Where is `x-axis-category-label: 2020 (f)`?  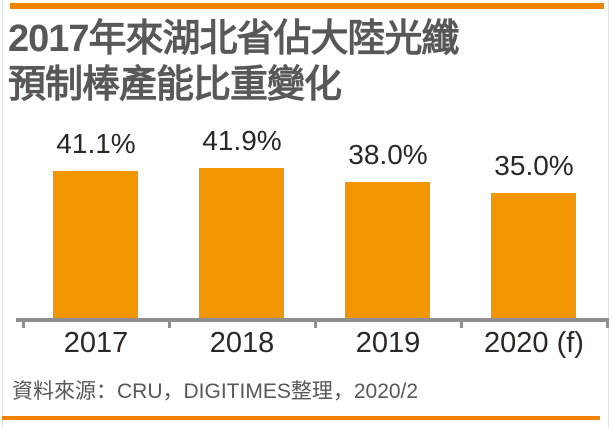 x-axis-category-label: 2020 (f) is located at coordinates (534, 343).